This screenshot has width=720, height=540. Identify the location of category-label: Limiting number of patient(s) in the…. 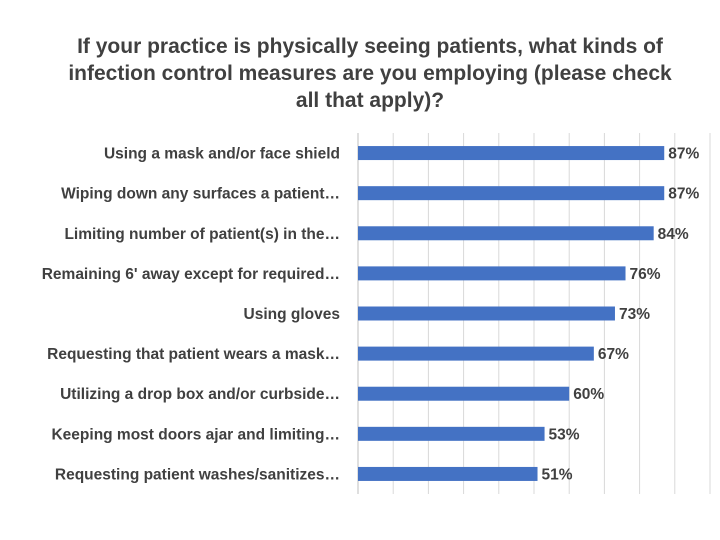
(202, 234).